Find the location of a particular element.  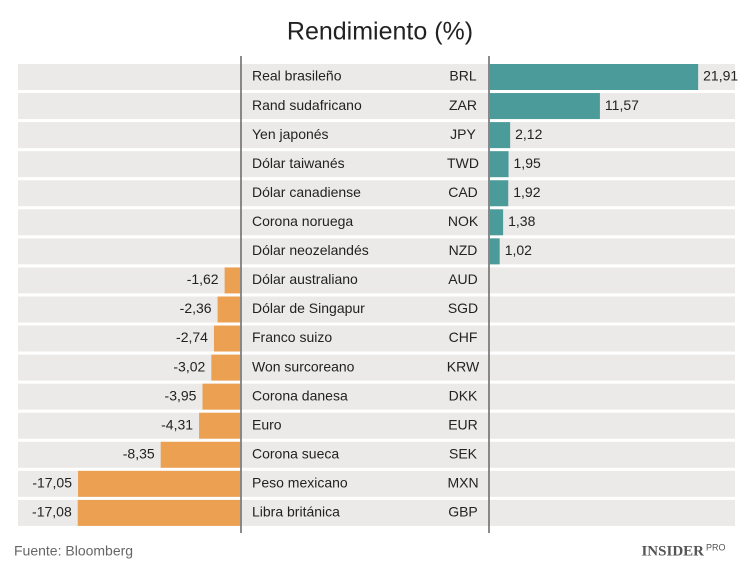

currency-name: Euro is located at coordinates (267, 424).